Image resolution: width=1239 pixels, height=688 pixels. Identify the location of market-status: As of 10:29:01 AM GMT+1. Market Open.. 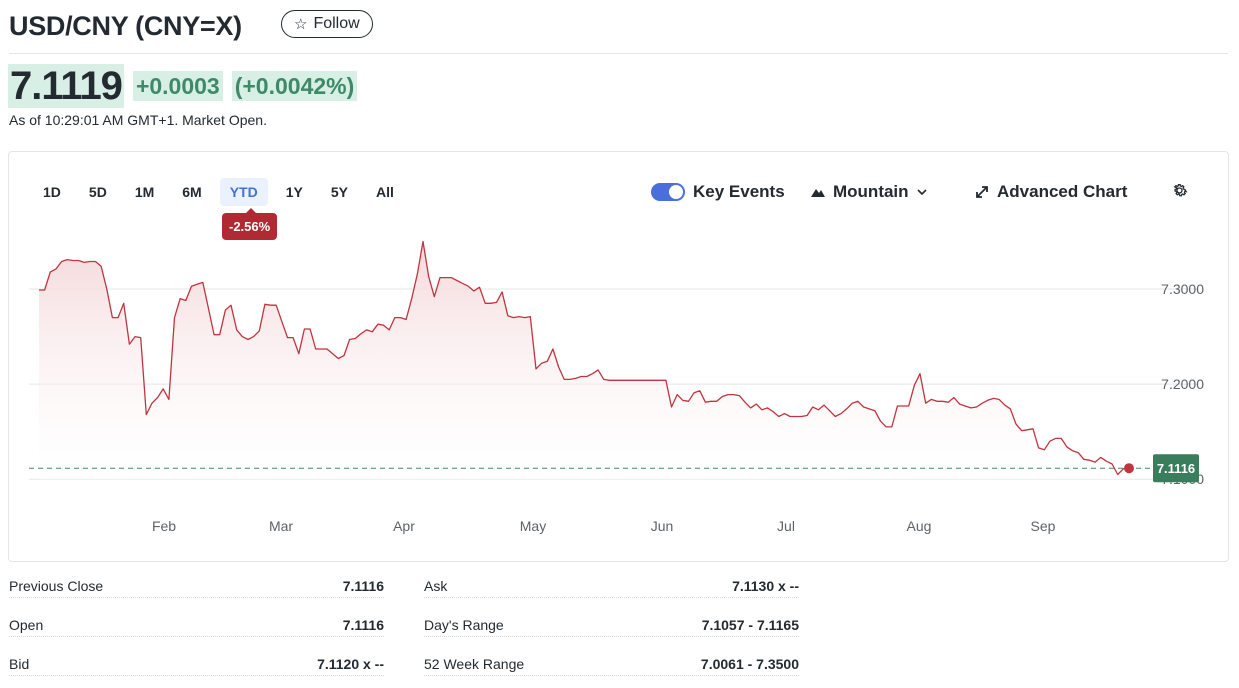
(138, 120).